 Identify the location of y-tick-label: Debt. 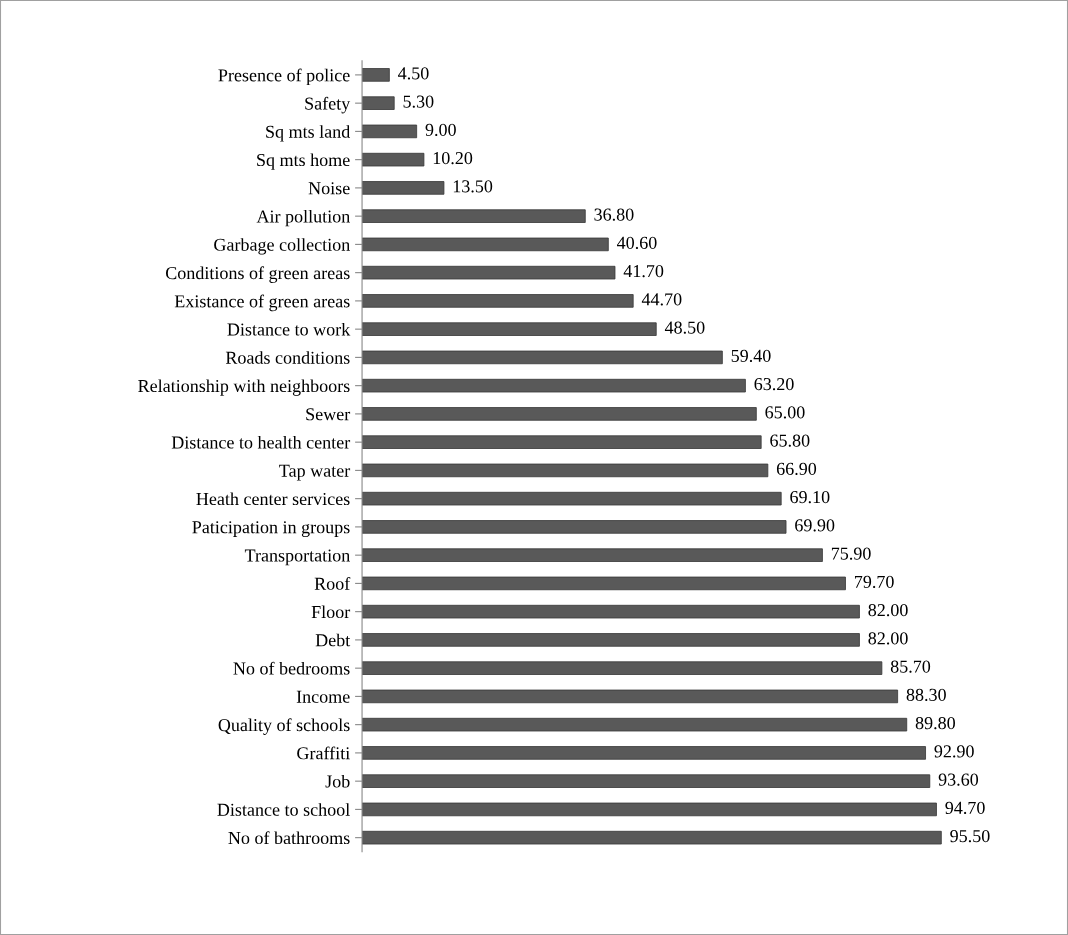
(333, 640).